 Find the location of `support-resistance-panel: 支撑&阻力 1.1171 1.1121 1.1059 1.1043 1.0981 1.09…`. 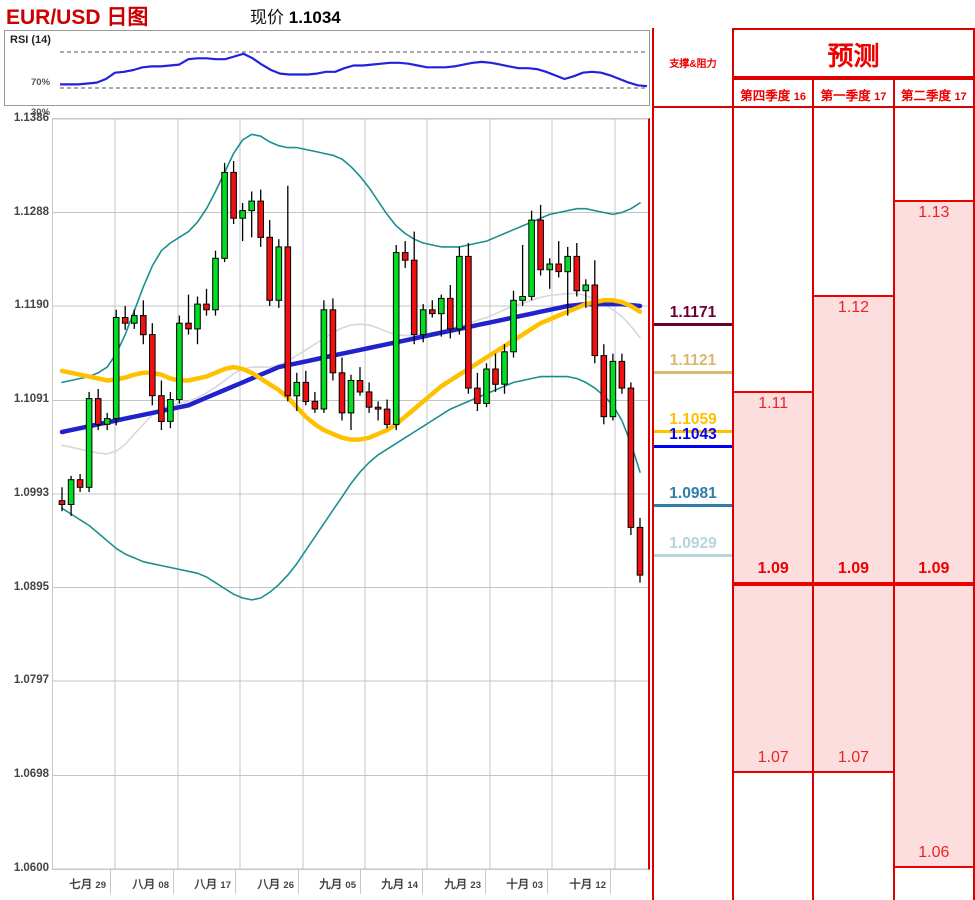

support-resistance-panel: 支撑&阻力 1.1171 1.1121 1.1059 1.1043 1.0981 1.09… is located at coordinates (693, 464).